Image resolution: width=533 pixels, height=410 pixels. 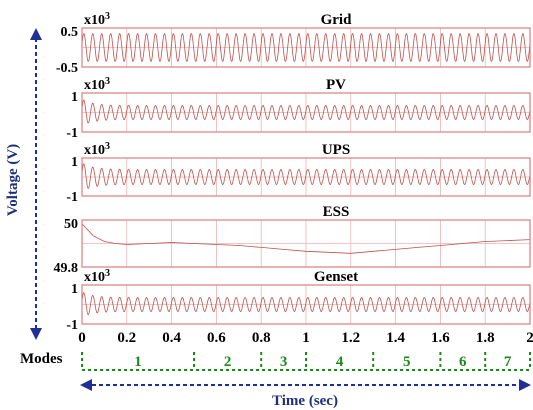 What do you see at coordinates (340, 362) in the screenshot?
I see `mode-number: 4` at bounding box center [340, 362].